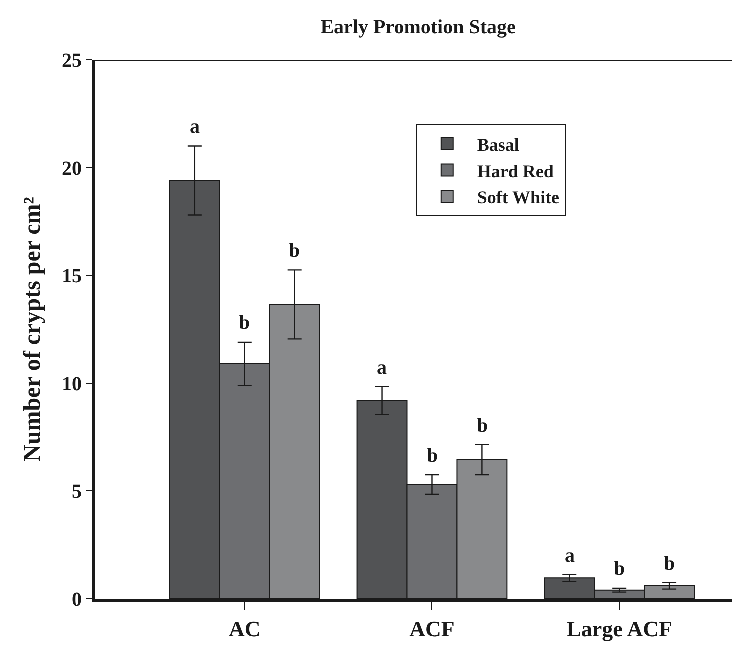 Image resolution: width=747 pixels, height=654 pixels. Describe the element at coordinates (72, 61) in the screenshot. I see `y-tick-label: 25` at that location.